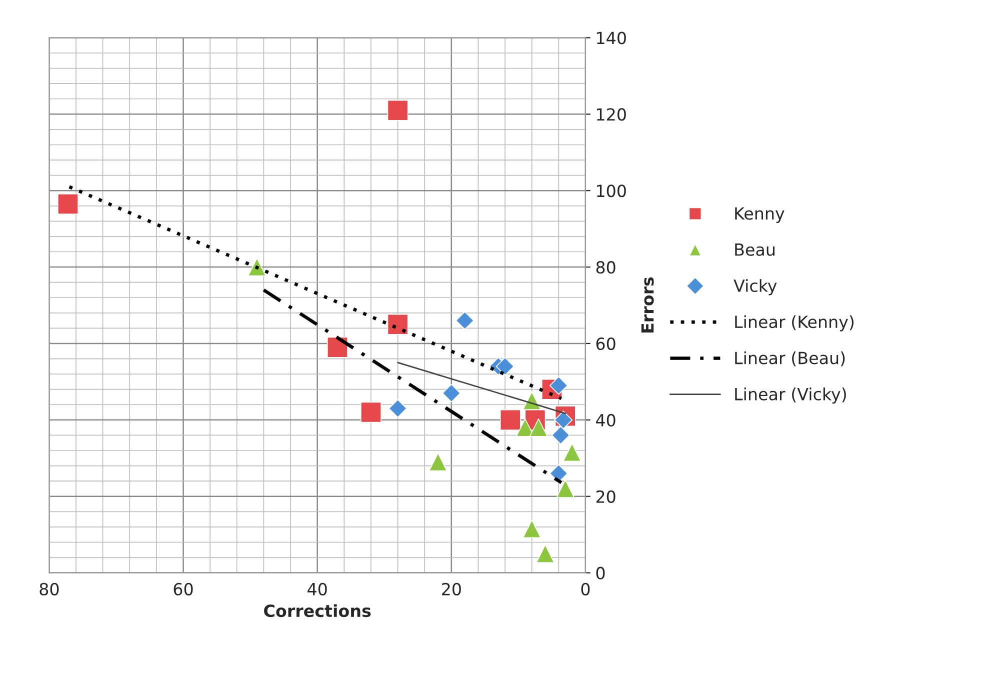 Image resolution: width=984 pixels, height=686 pixels. Describe the element at coordinates (790, 358) in the screenshot. I see `legend-label: Linear (Beau)` at that location.